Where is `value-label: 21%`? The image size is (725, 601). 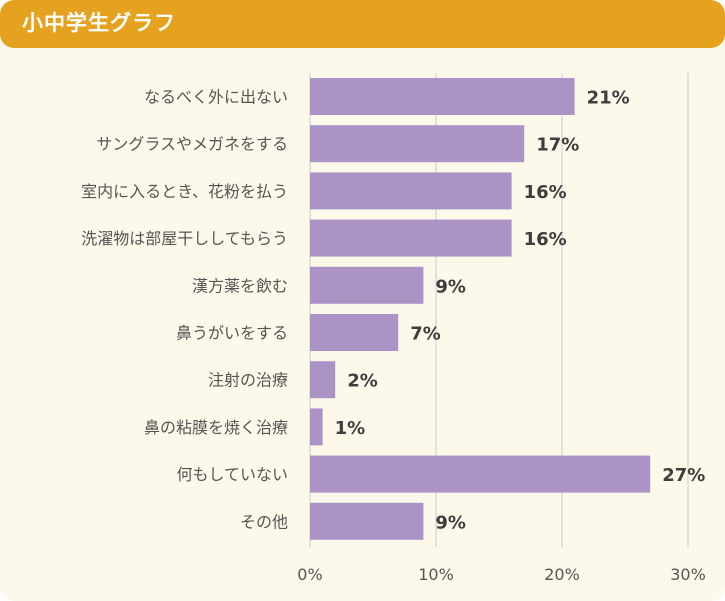
value-label: 21% is located at coordinates (608, 98).